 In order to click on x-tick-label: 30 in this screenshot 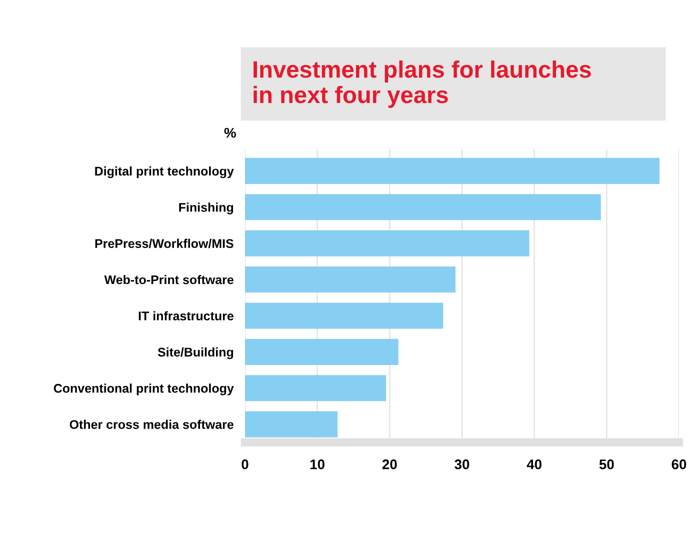, I will do `click(462, 464)`.